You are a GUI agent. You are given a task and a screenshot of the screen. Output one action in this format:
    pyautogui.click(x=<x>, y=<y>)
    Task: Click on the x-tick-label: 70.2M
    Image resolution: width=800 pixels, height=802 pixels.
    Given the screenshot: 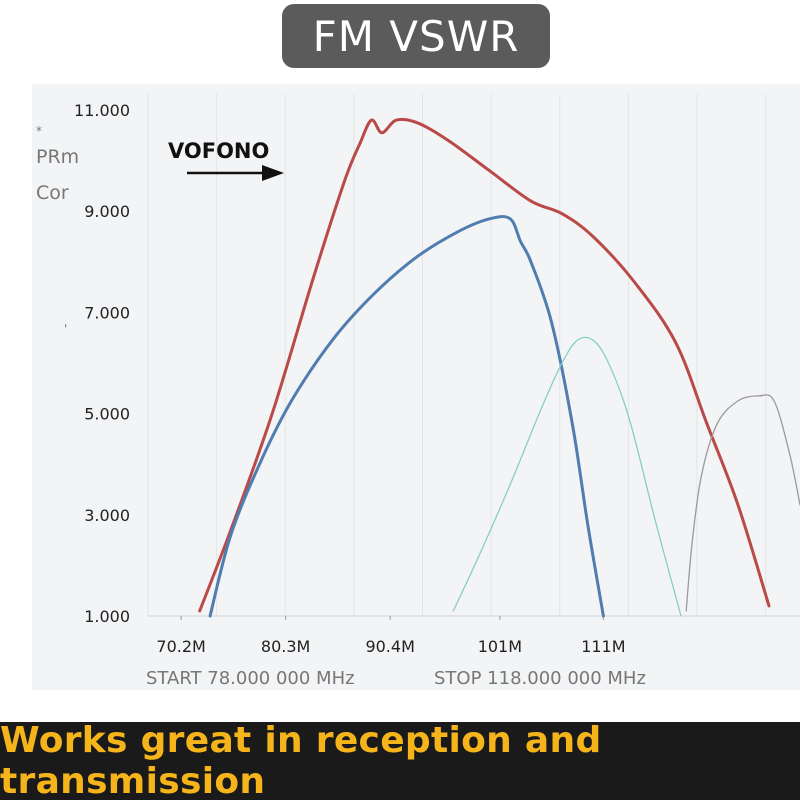 What is the action you would take?
    pyautogui.click(x=180, y=646)
    